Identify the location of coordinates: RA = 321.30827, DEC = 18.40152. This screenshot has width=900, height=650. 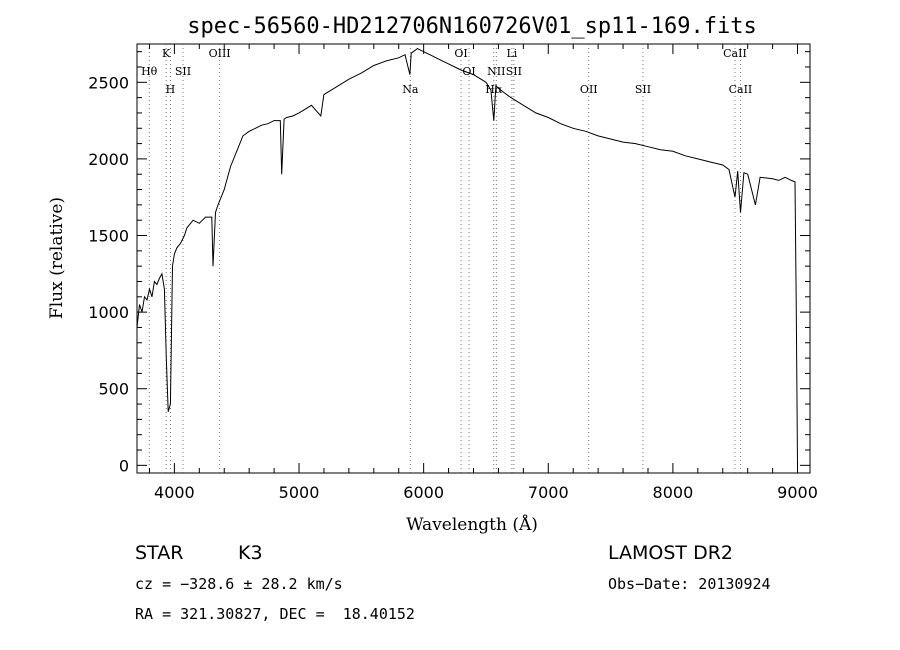
(275, 614).